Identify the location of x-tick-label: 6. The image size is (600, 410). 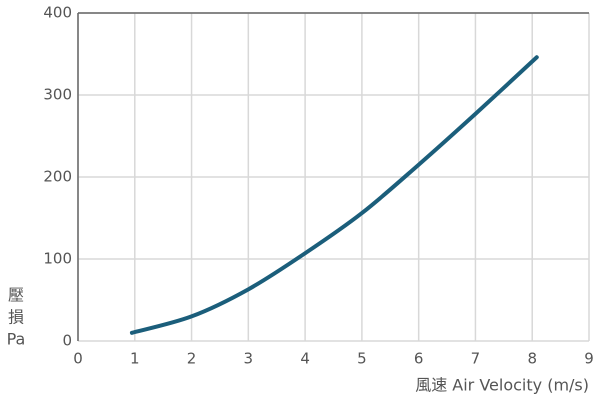
(419, 359).